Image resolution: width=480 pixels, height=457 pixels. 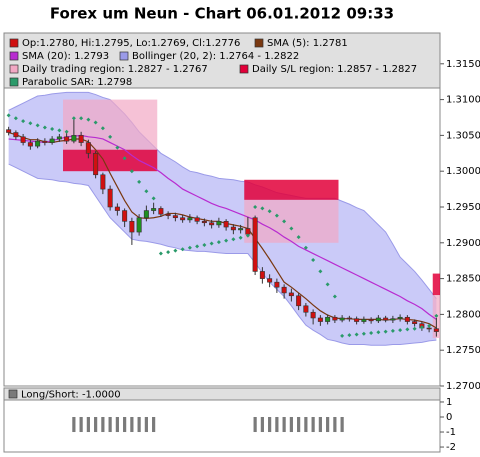 What do you see at coordinates (115, 69) in the screenshot?
I see `legend-label: Daily trading region: 1.2827 - 1.2767` at bounding box center [115, 69].